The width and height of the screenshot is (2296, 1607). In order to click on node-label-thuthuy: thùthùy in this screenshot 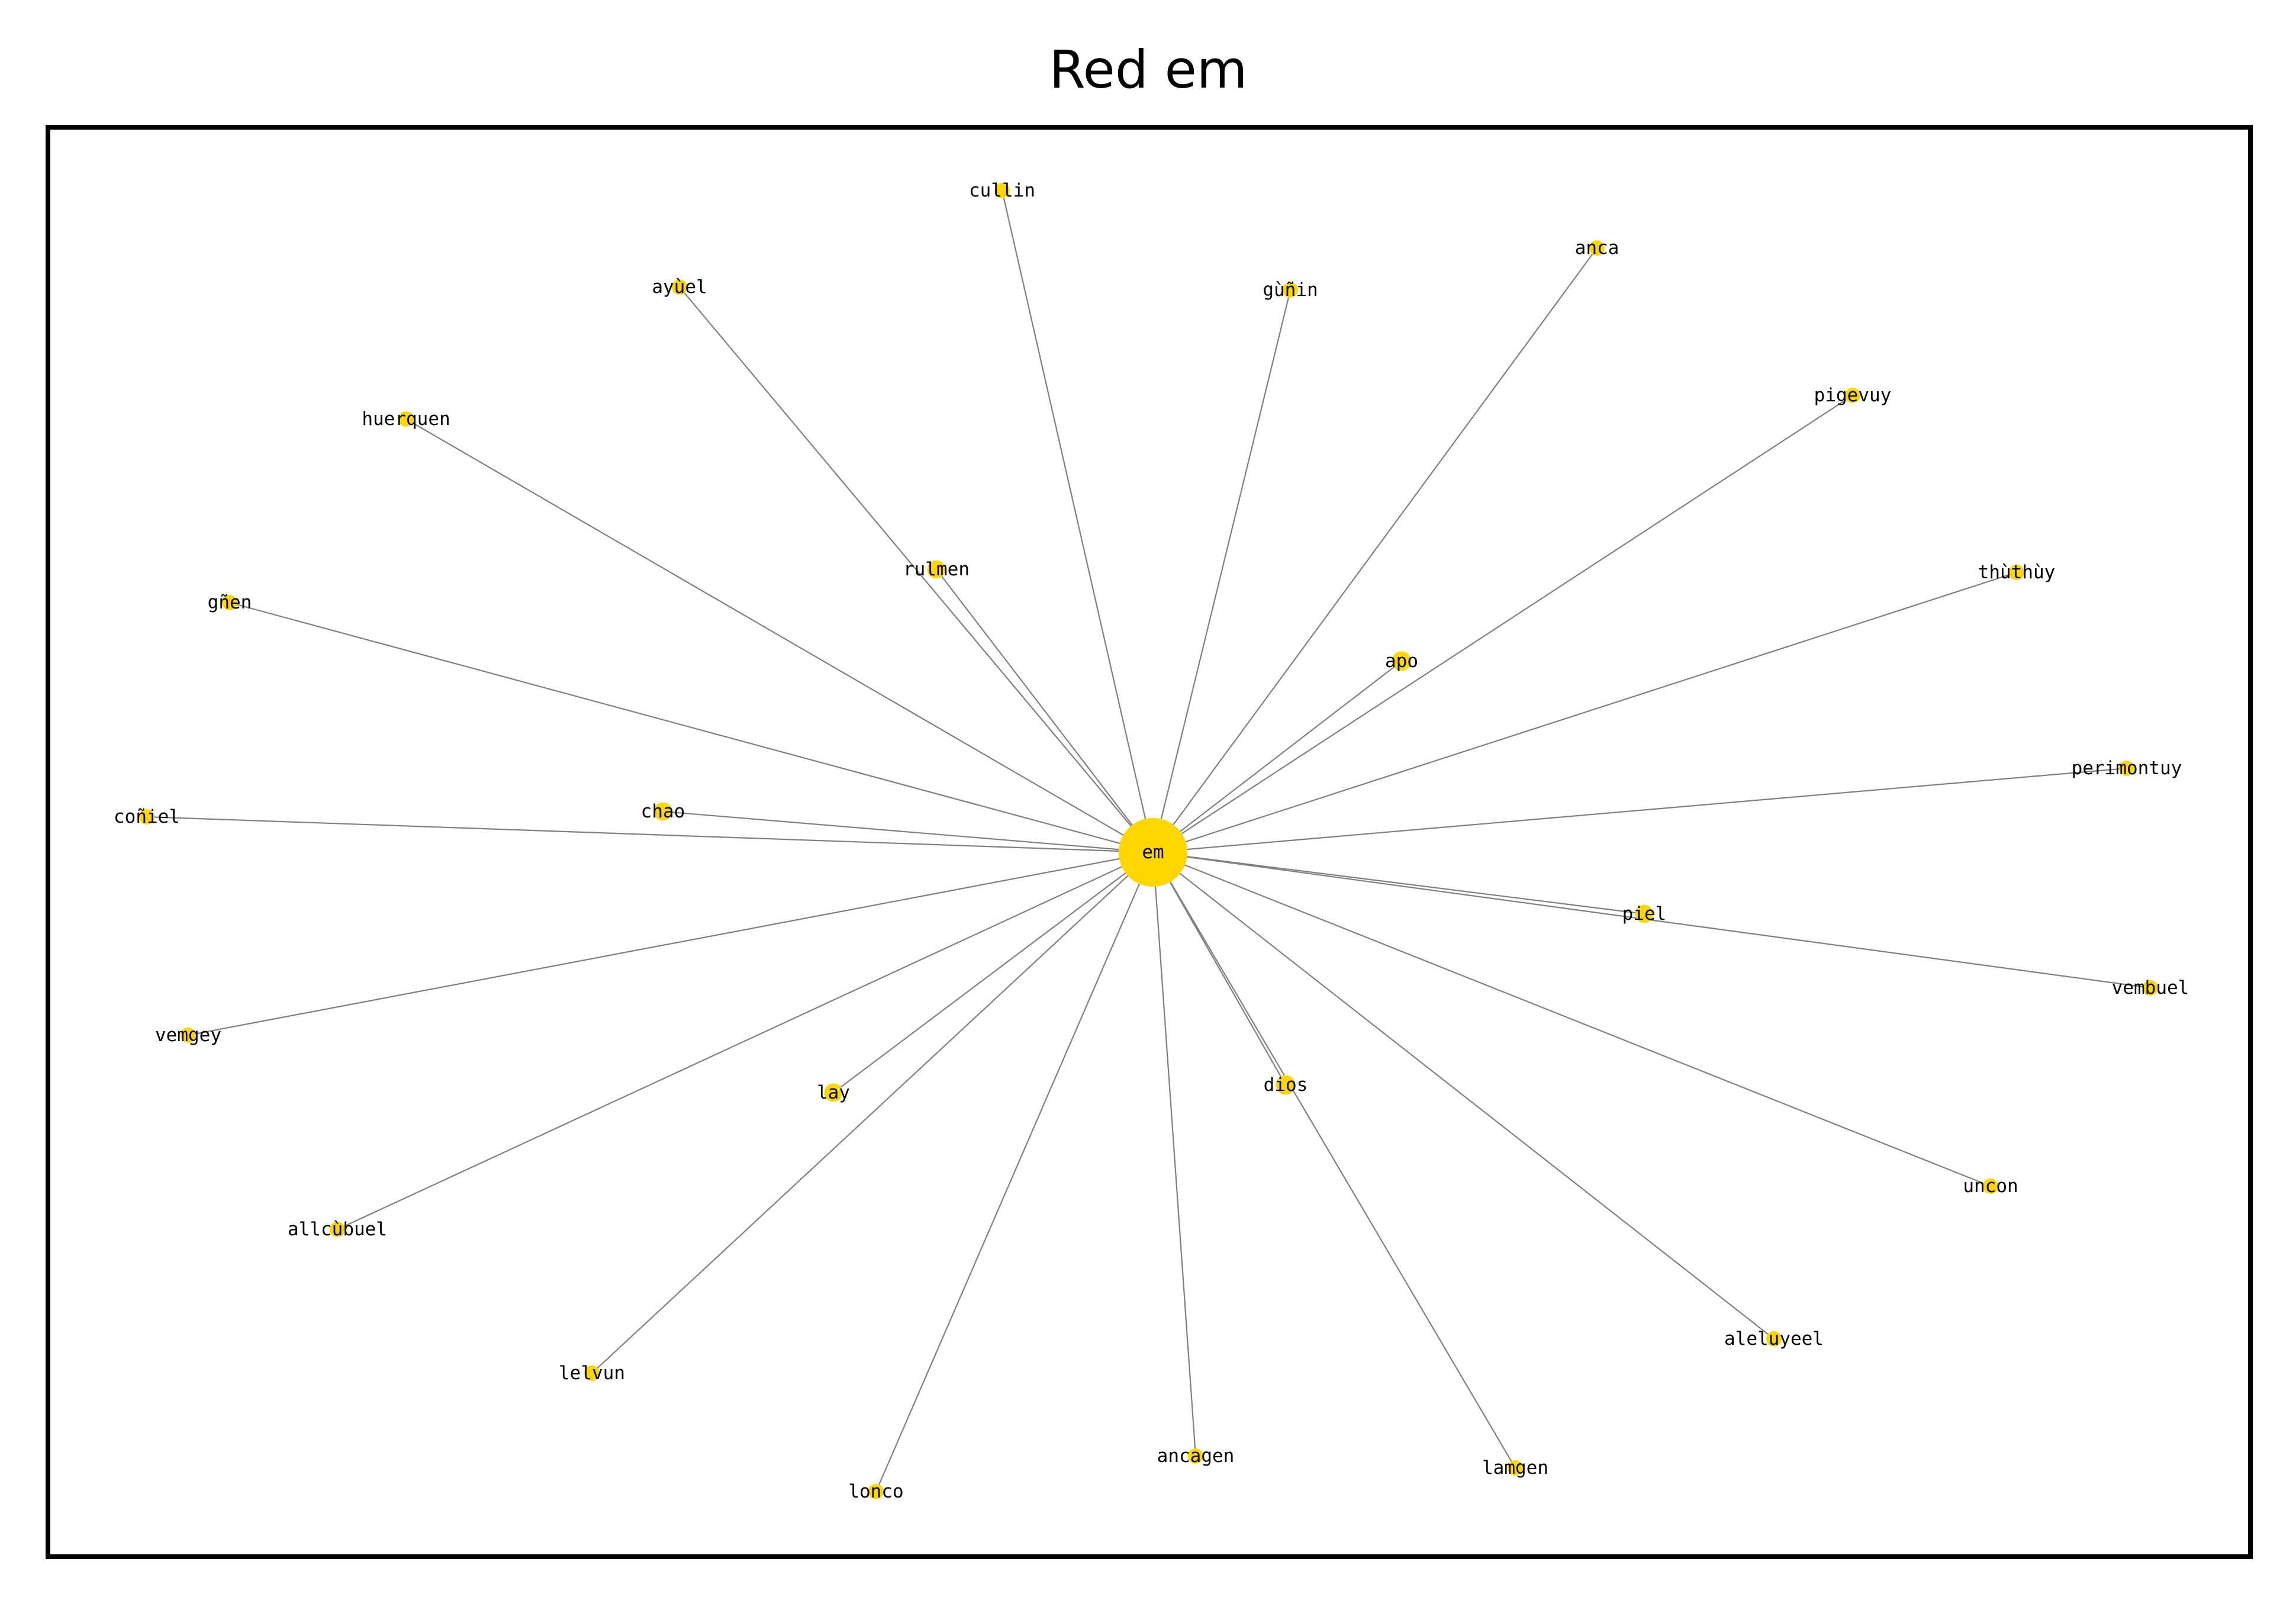, I will do `click(2017, 572)`.